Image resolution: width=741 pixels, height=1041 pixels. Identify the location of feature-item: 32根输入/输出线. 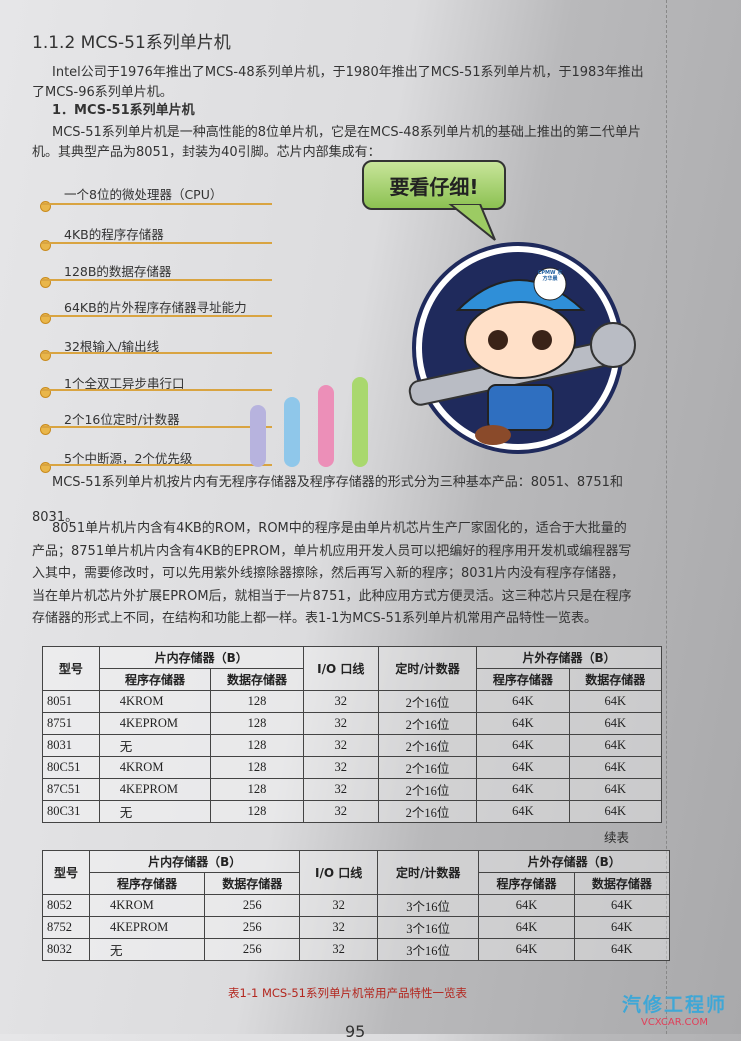
(112, 346).